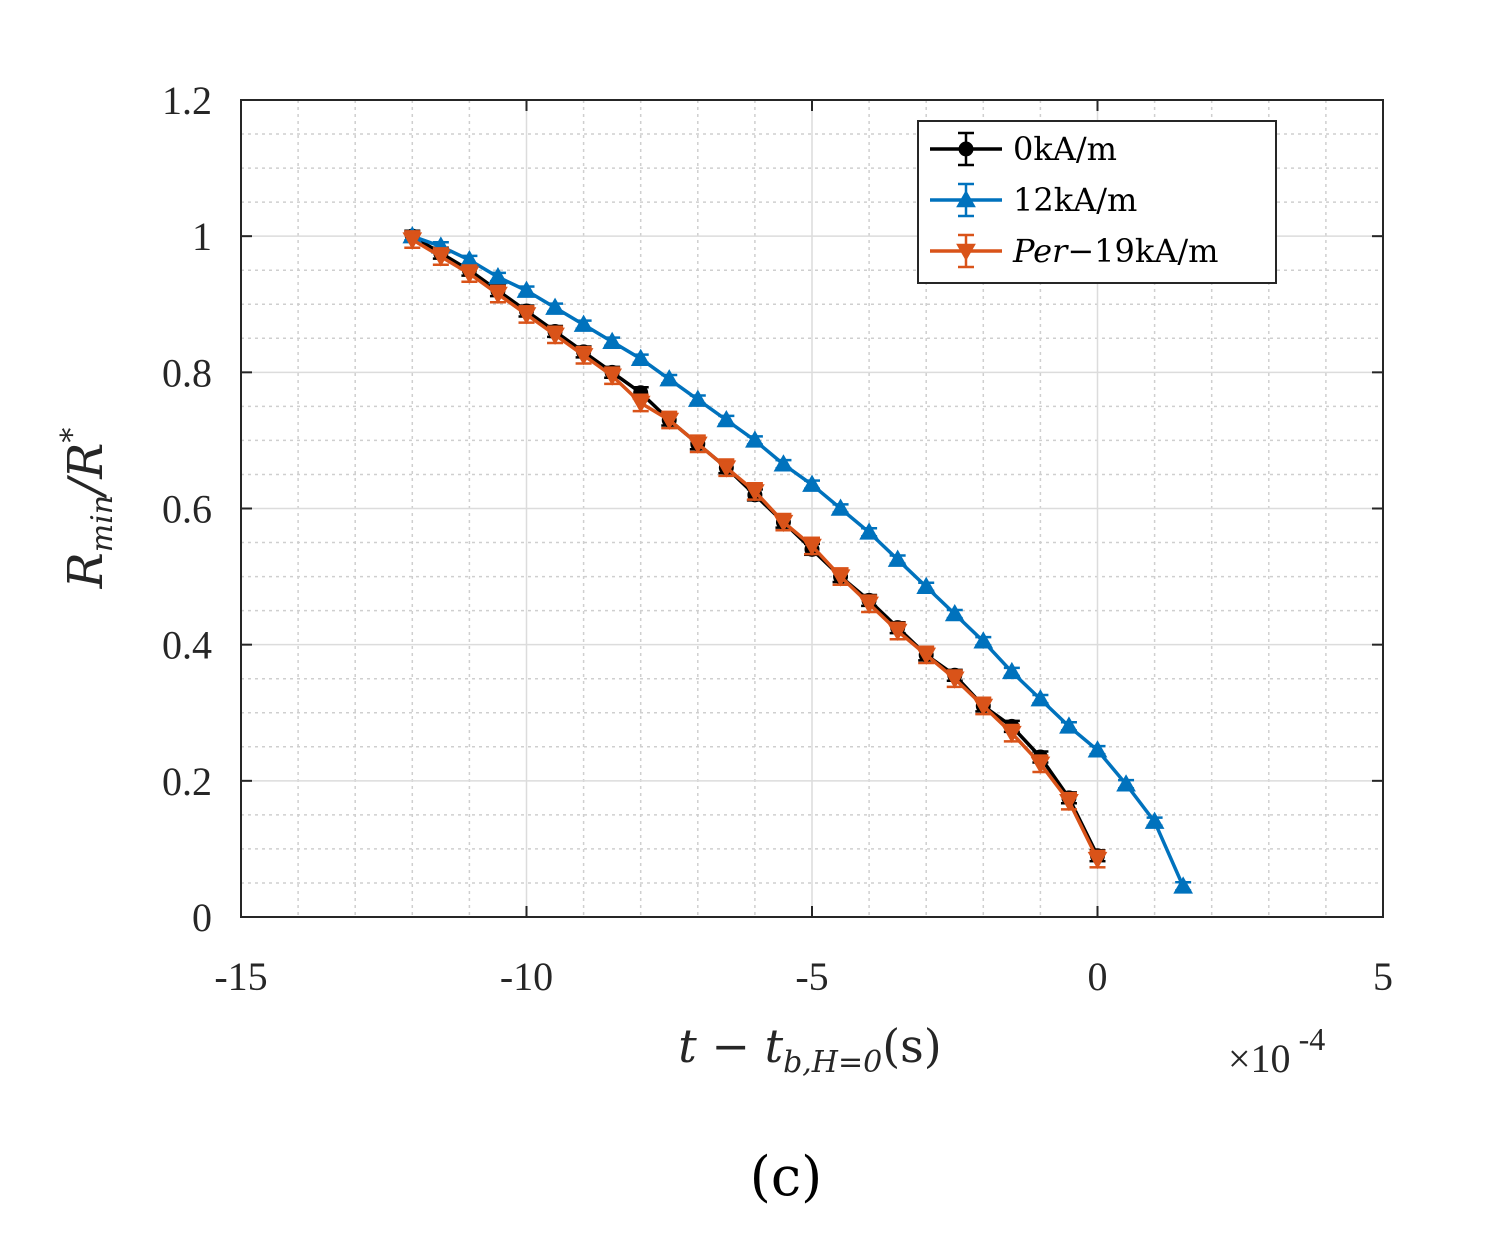 The width and height of the screenshot is (1498, 1244). I want to click on x-axis-label: t − tb,H=0(s), so click(809, 1049).